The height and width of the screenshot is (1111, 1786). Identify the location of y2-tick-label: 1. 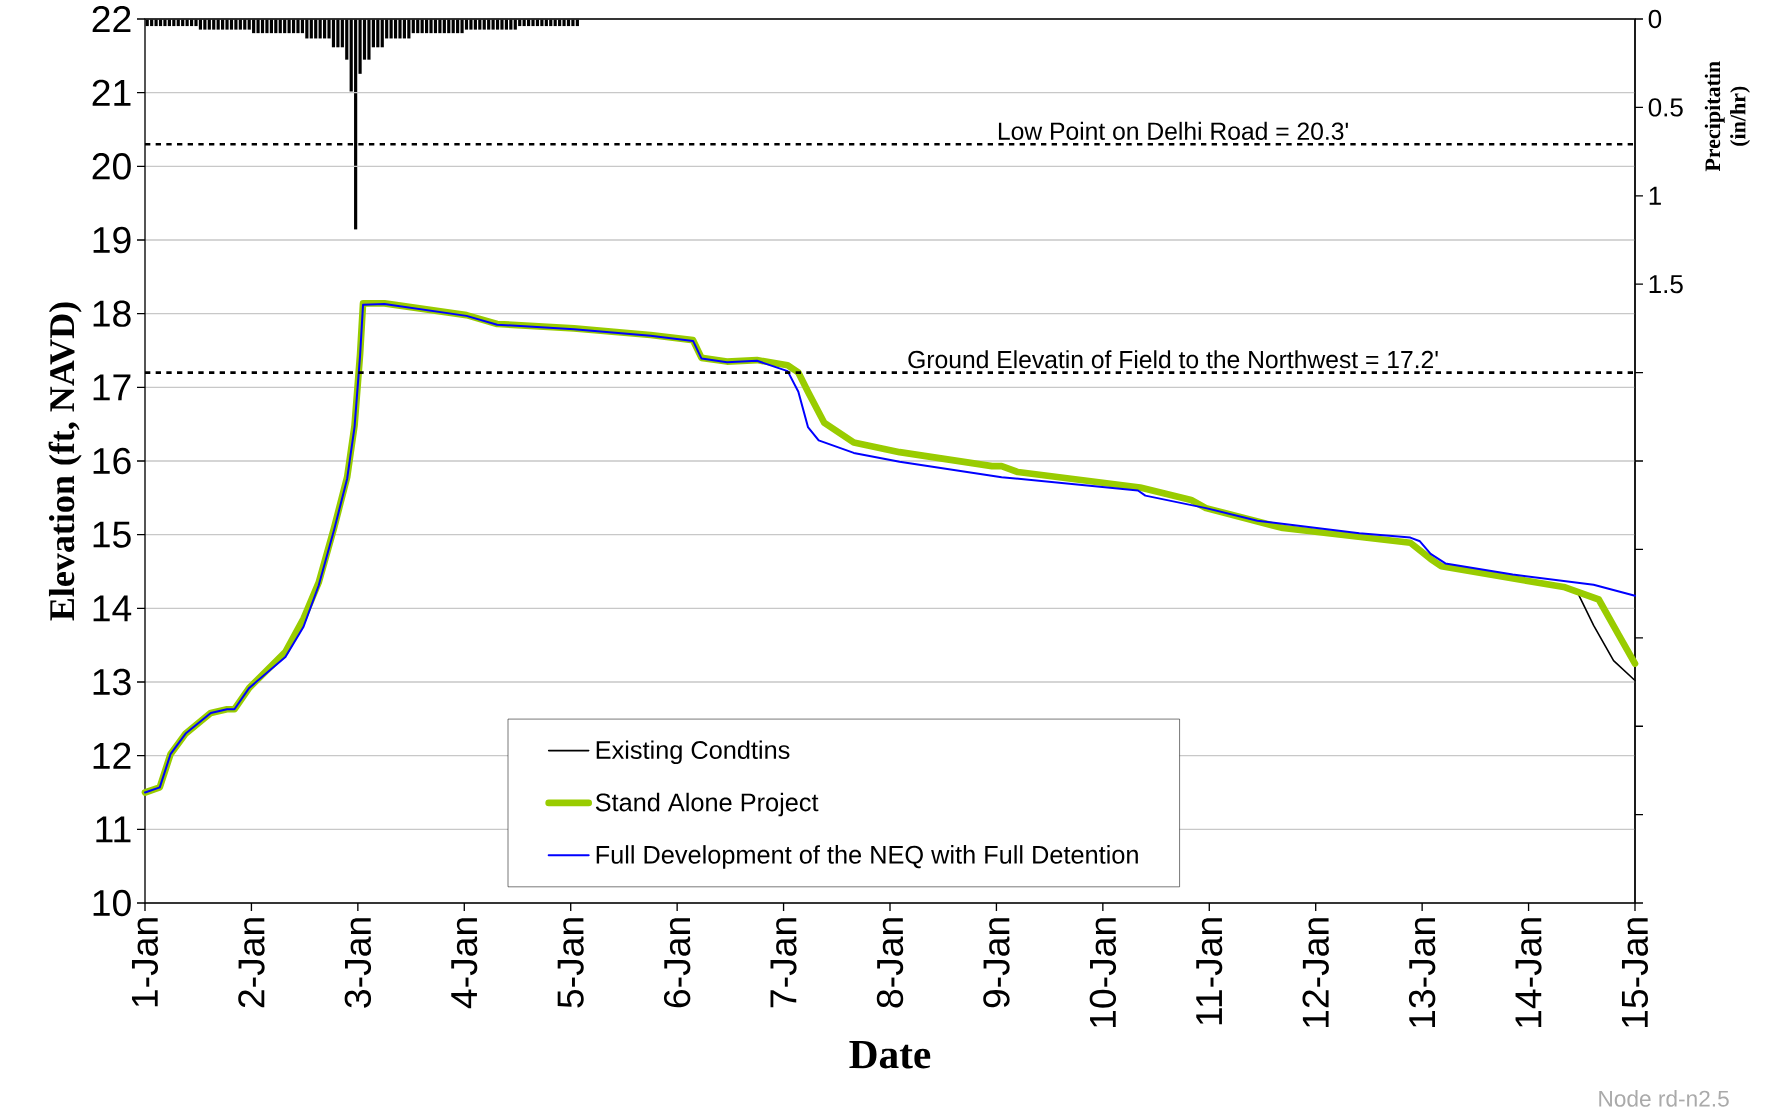
(1655, 195).